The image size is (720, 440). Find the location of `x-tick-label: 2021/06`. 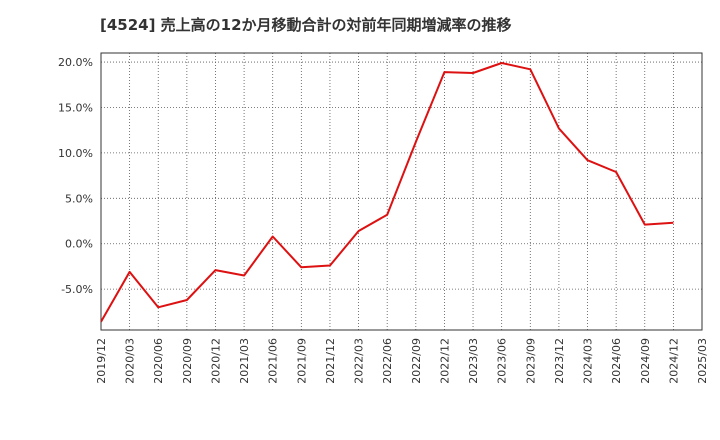

x-tick-label: 2021/06 is located at coordinates (273, 361).